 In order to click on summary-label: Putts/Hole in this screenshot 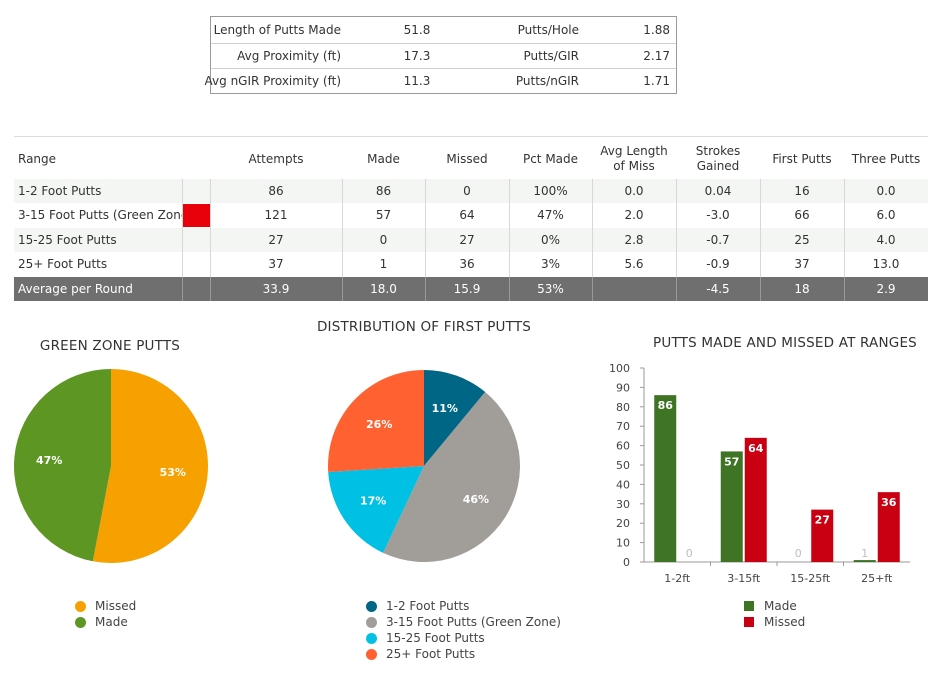, I will do `click(548, 30)`.